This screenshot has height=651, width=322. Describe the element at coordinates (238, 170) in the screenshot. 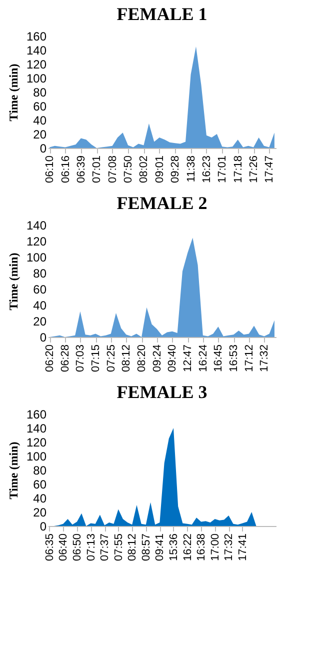

I see `x-tick-label: 17:18` at that location.